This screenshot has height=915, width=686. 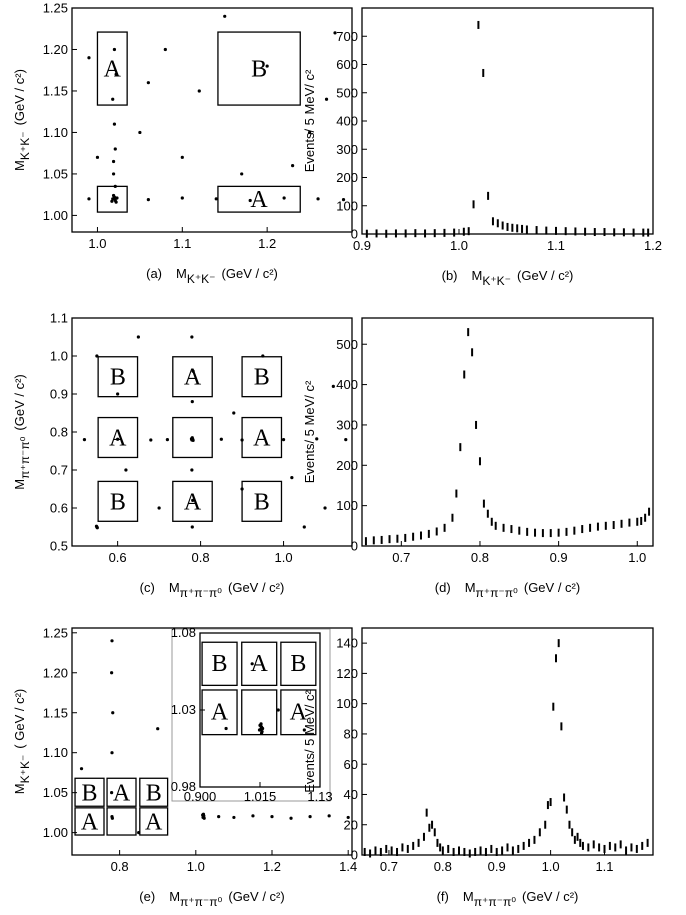 What do you see at coordinates (211, 899) in the screenshot?
I see `xlabel: (e) Mπ⁺π⁻π⁰ (GeV / c²)` at bounding box center [211, 899].